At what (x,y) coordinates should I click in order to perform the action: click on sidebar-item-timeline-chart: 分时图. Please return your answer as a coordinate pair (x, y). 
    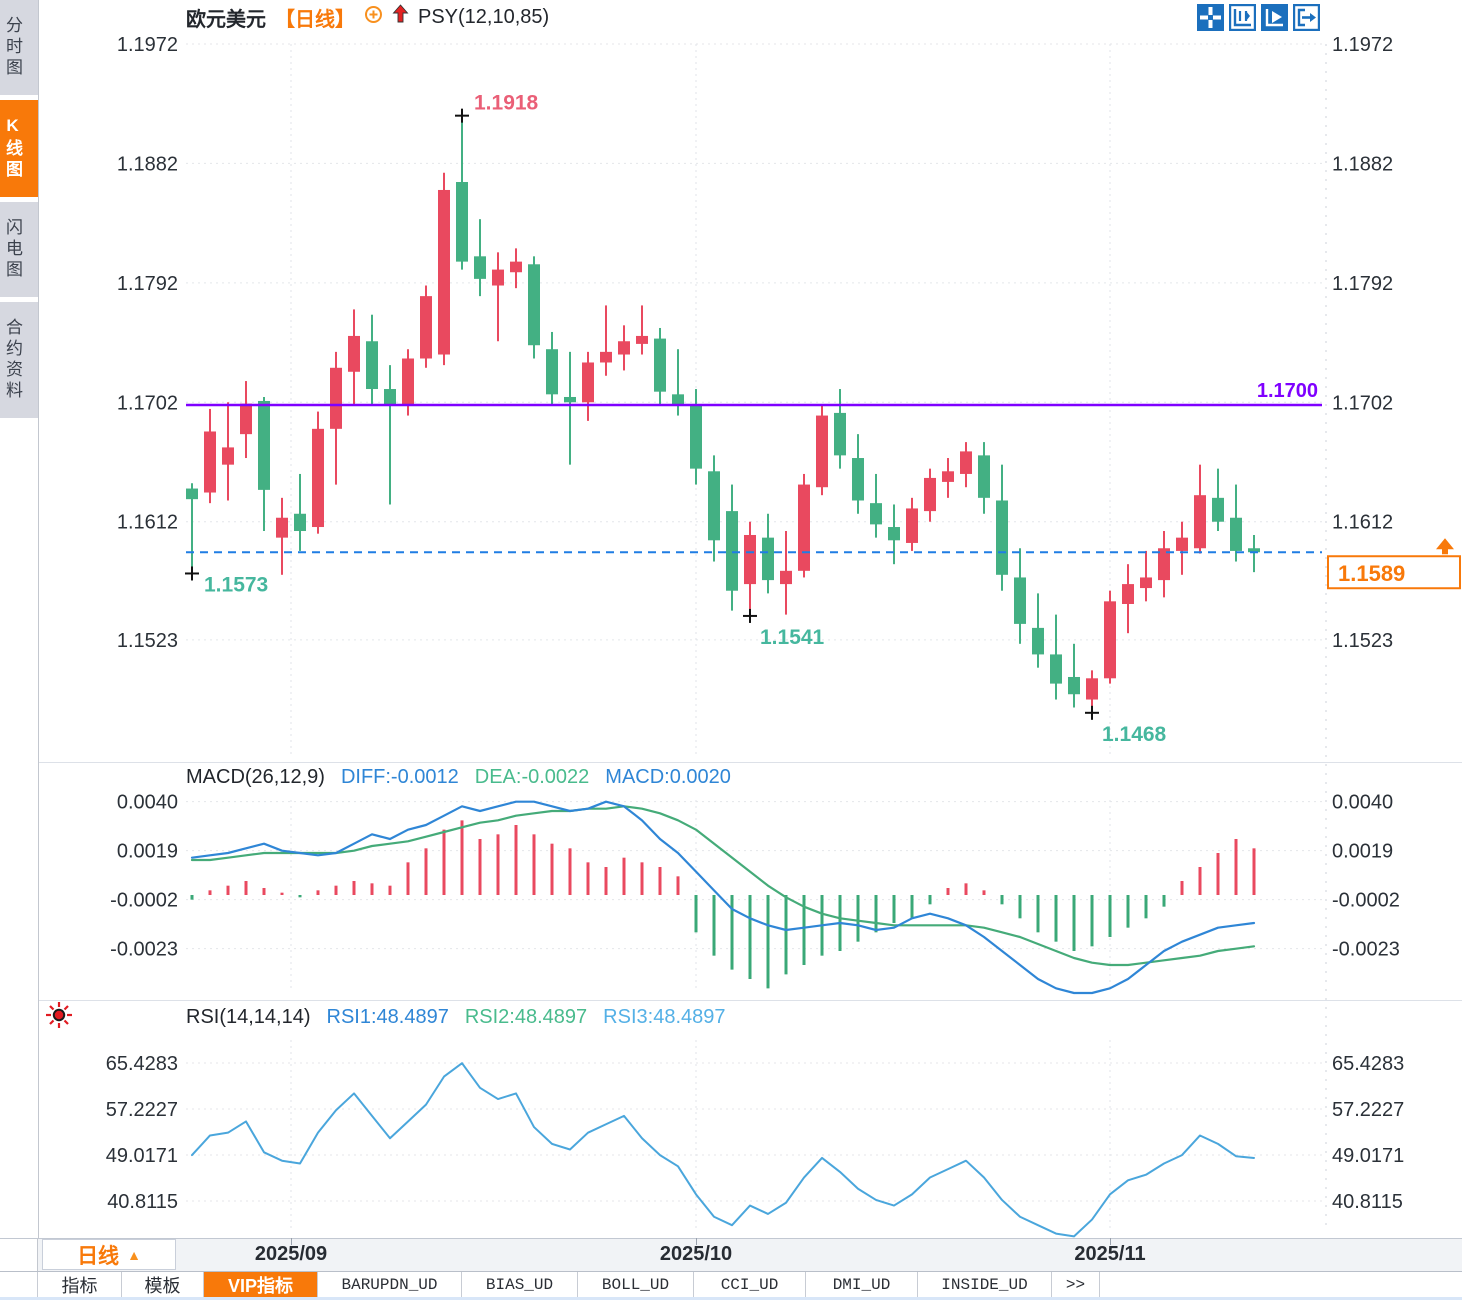
    Looking at the image, I should click on (19, 47).